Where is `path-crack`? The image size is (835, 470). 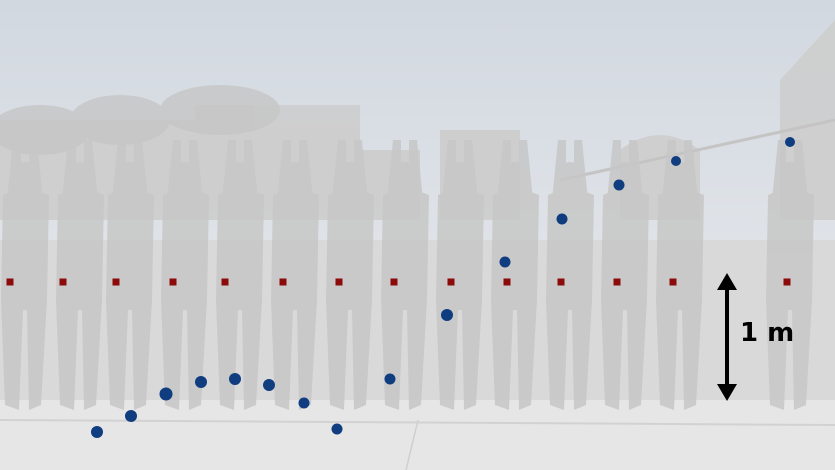
path-crack is located at coordinates (412, 444).